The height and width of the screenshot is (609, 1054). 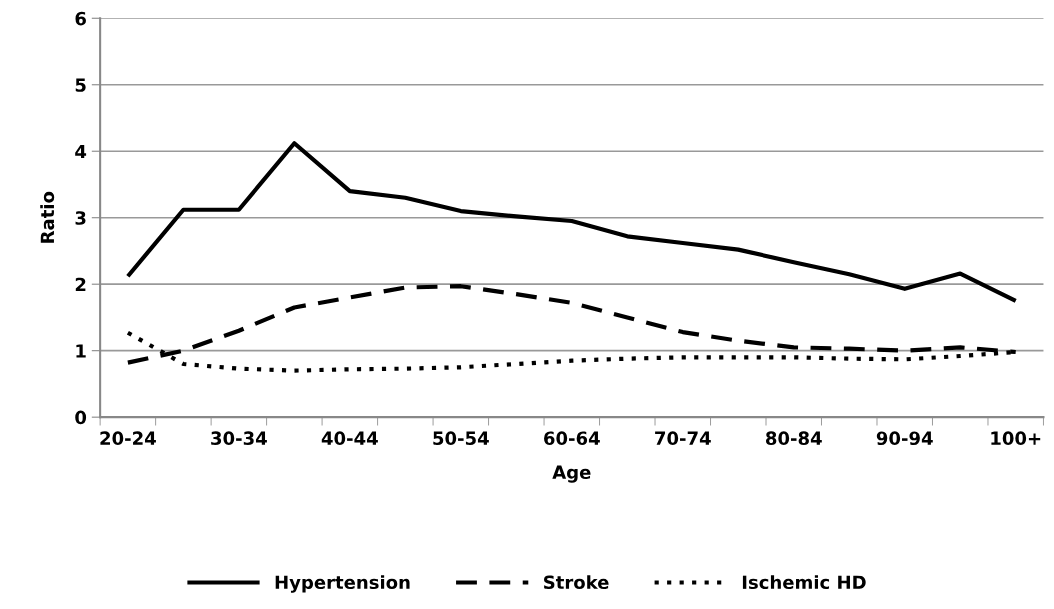 I want to click on x-tick-label: 100+, so click(x=1016, y=438).